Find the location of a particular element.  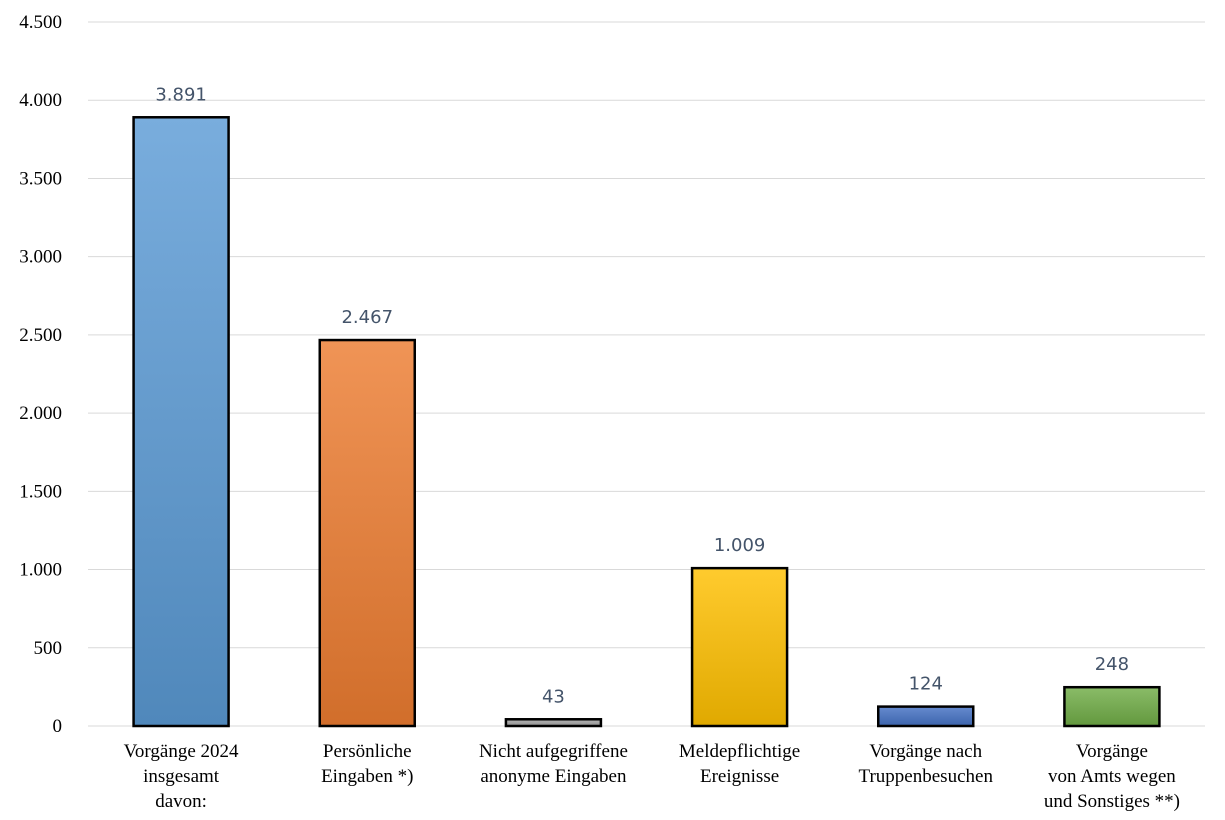

data-label: 248 is located at coordinates (1112, 664).